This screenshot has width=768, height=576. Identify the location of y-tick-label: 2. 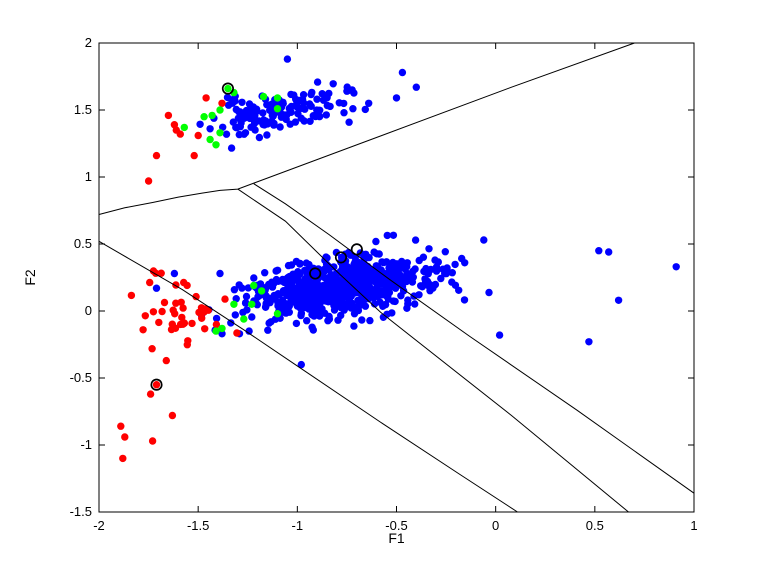
(88, 42).